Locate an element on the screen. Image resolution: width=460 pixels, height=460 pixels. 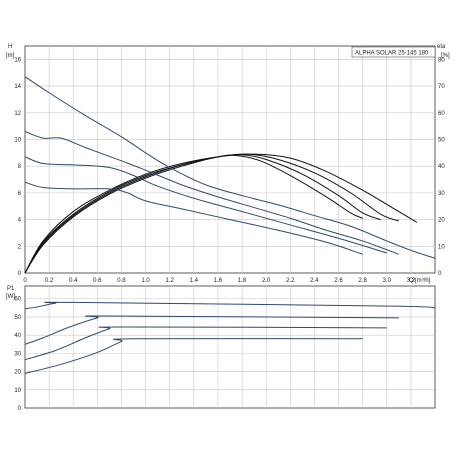
h-tick-label: 16 is located at coordinates (17, 60).